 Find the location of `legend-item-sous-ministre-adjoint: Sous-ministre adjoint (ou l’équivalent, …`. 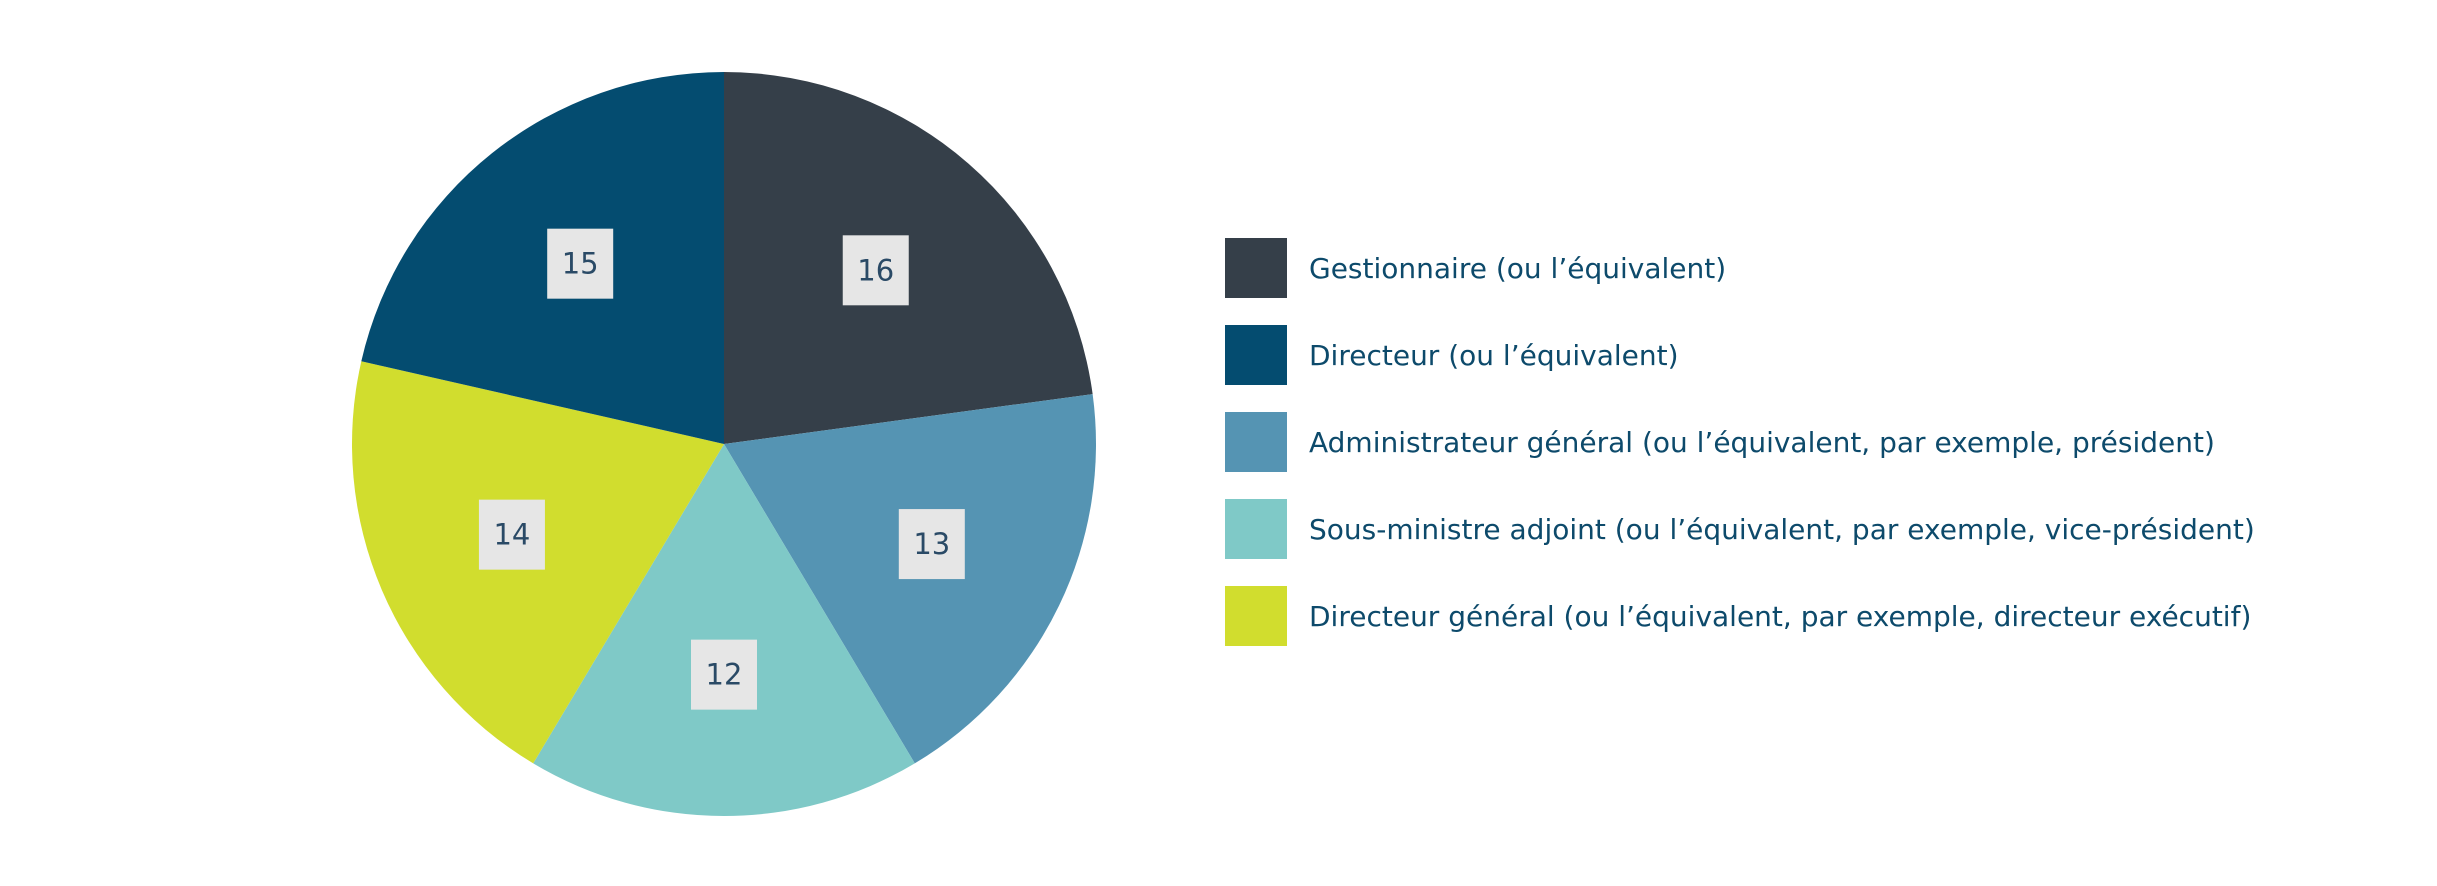

legend-item-sous-ministre-adjoint: Sous-ministre adjoint (ou l’équivalent, … is located at coordinates (1740, 529).